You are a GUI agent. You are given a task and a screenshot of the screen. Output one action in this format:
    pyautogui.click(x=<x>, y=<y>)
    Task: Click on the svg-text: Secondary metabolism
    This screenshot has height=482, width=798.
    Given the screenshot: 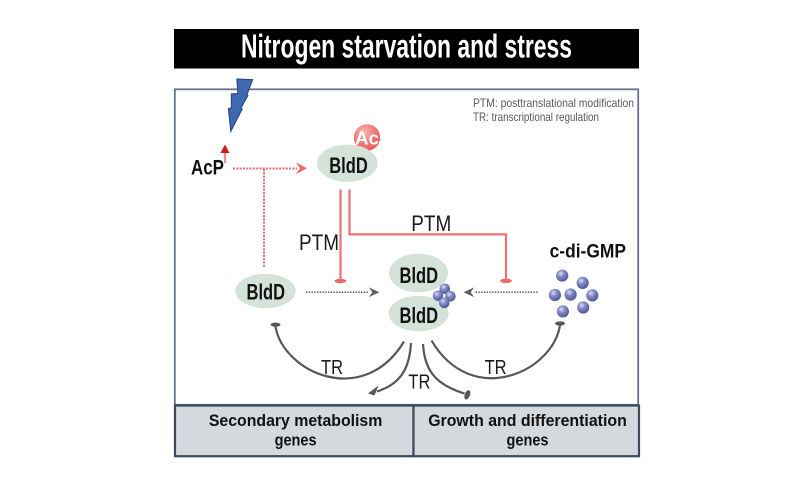 What is the action you would take?
    pyautogui.click(x=296, y=420)
    